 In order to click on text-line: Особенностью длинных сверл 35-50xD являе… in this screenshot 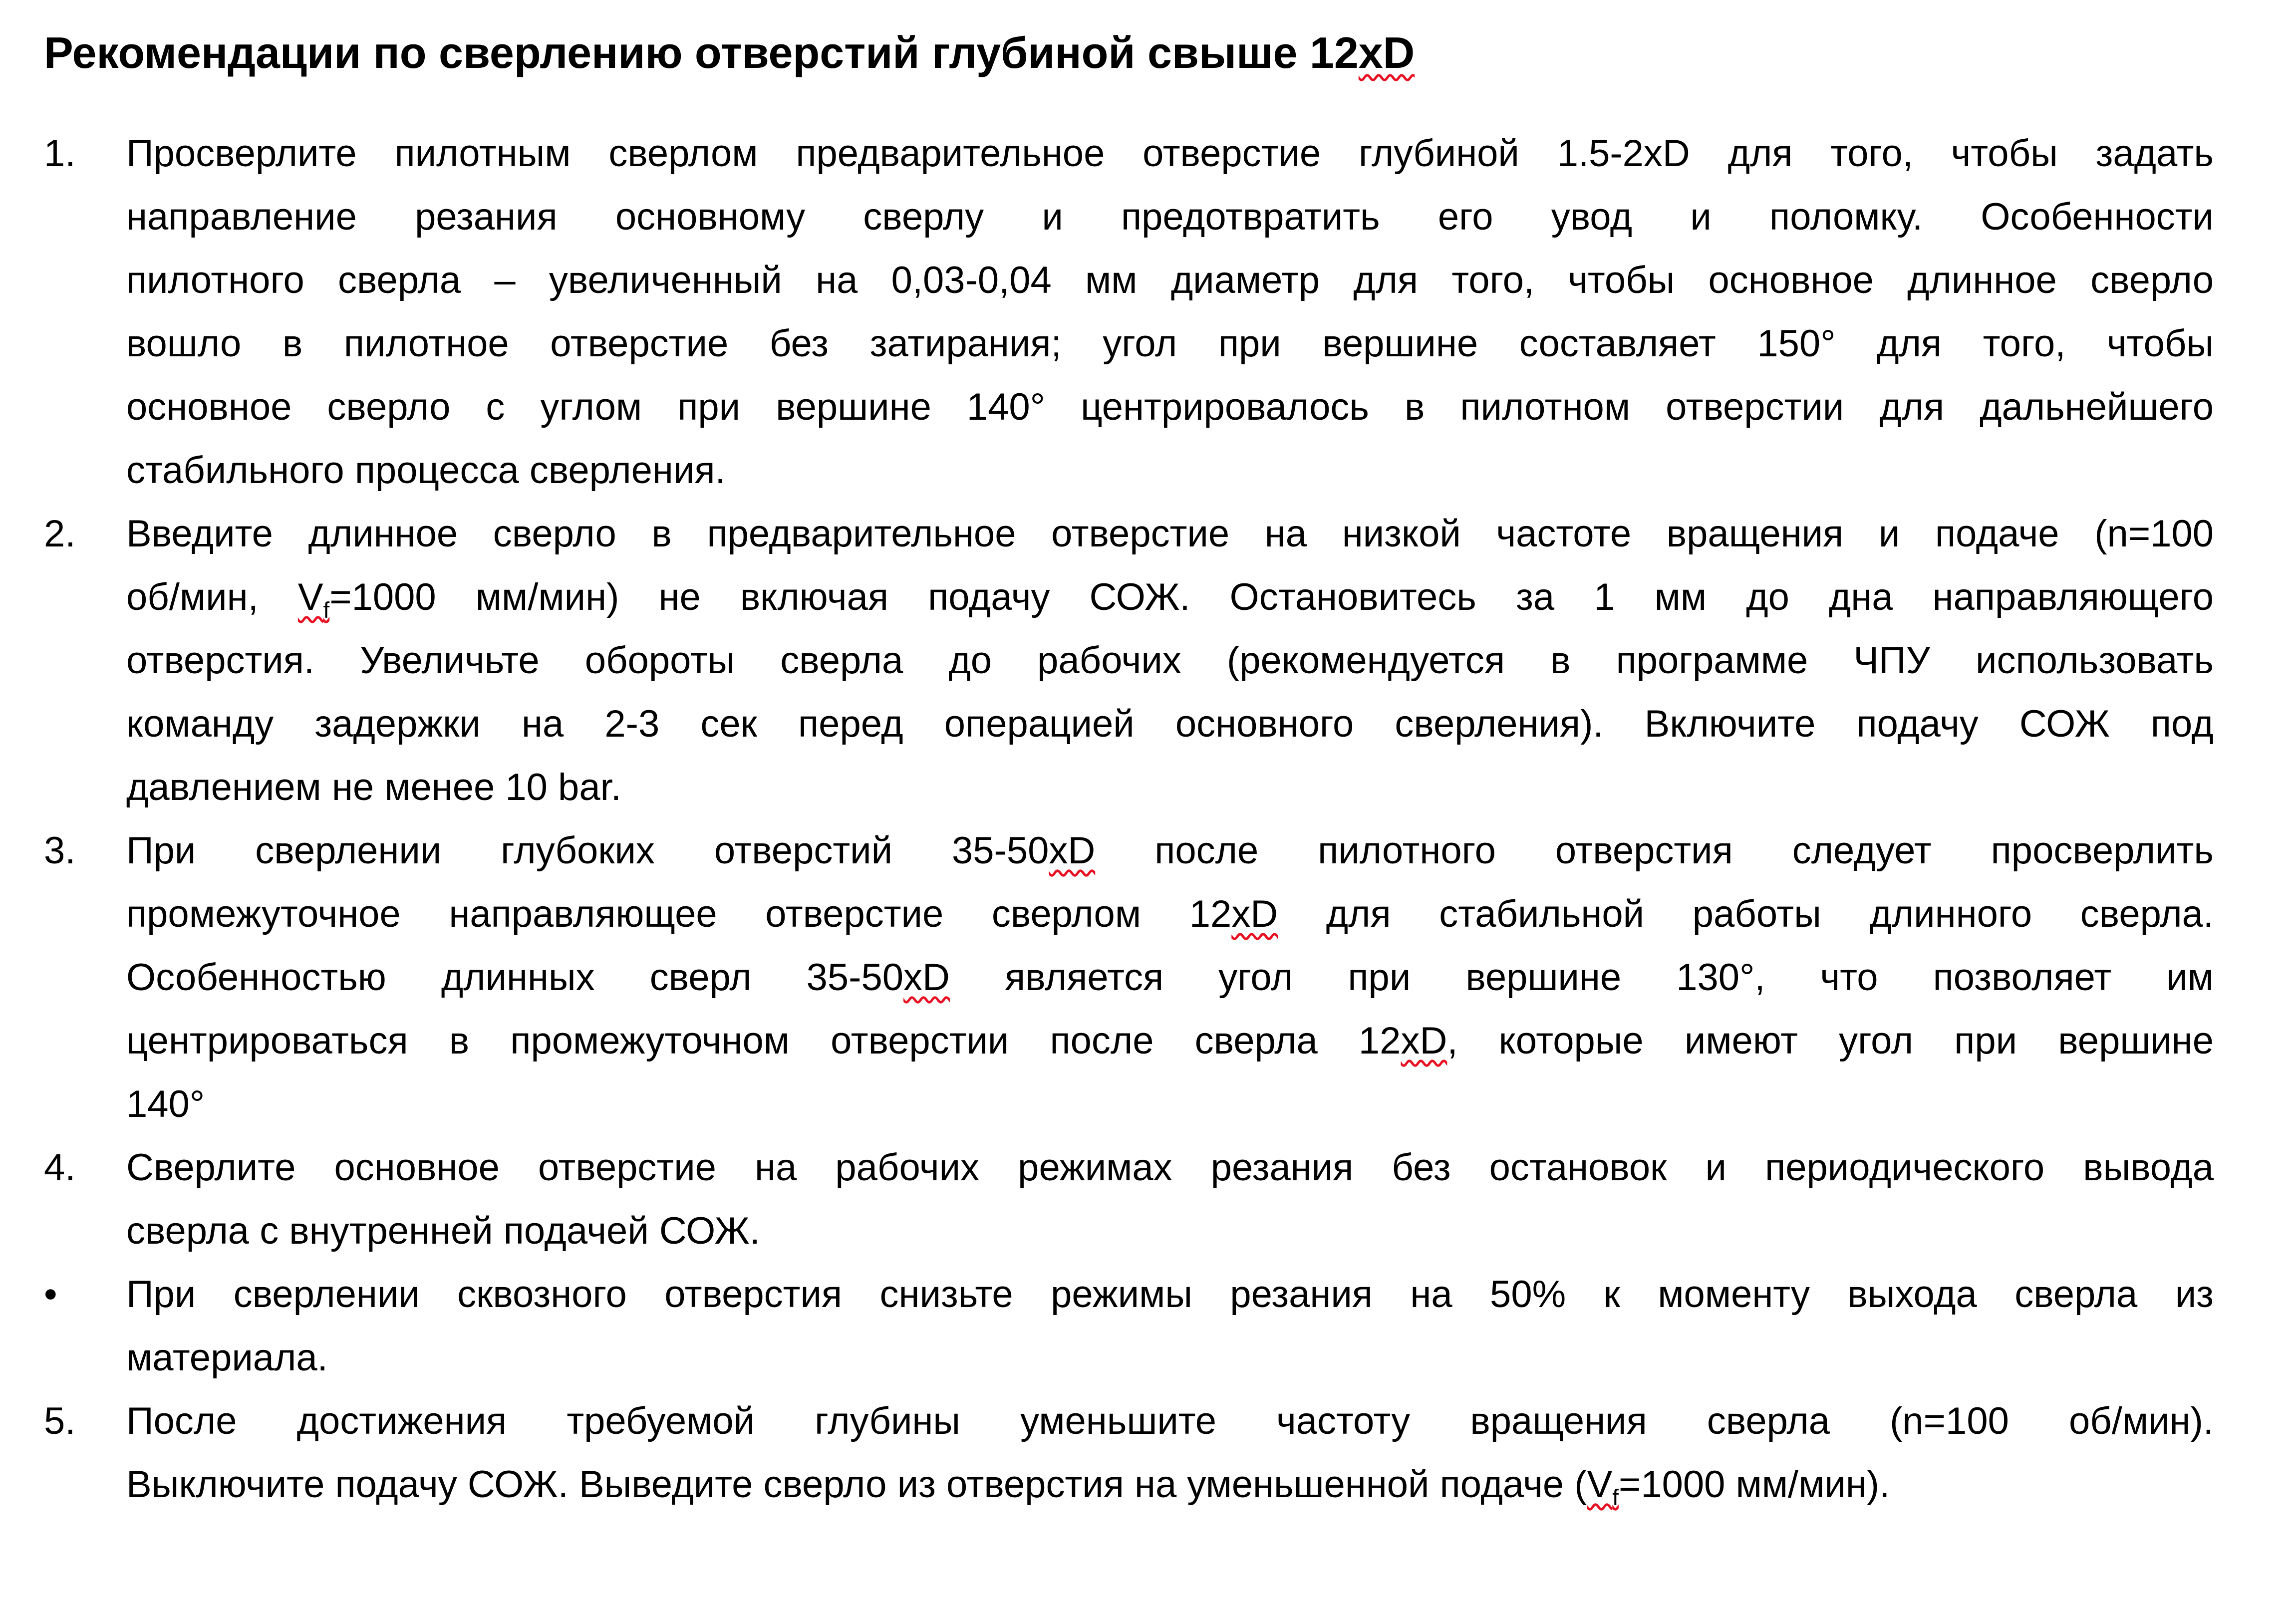, I will do `click(1170, 977)`.